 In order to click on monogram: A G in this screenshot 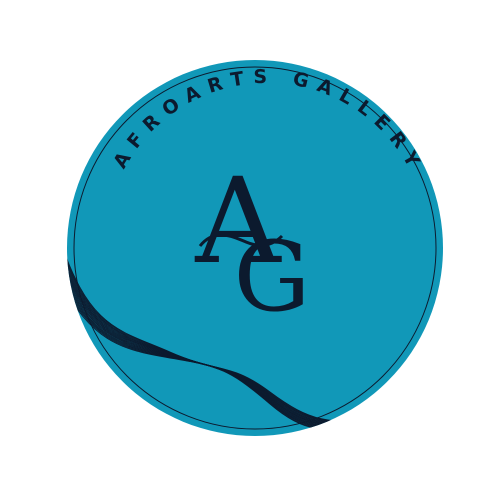, I will do `click(252, 242)`.